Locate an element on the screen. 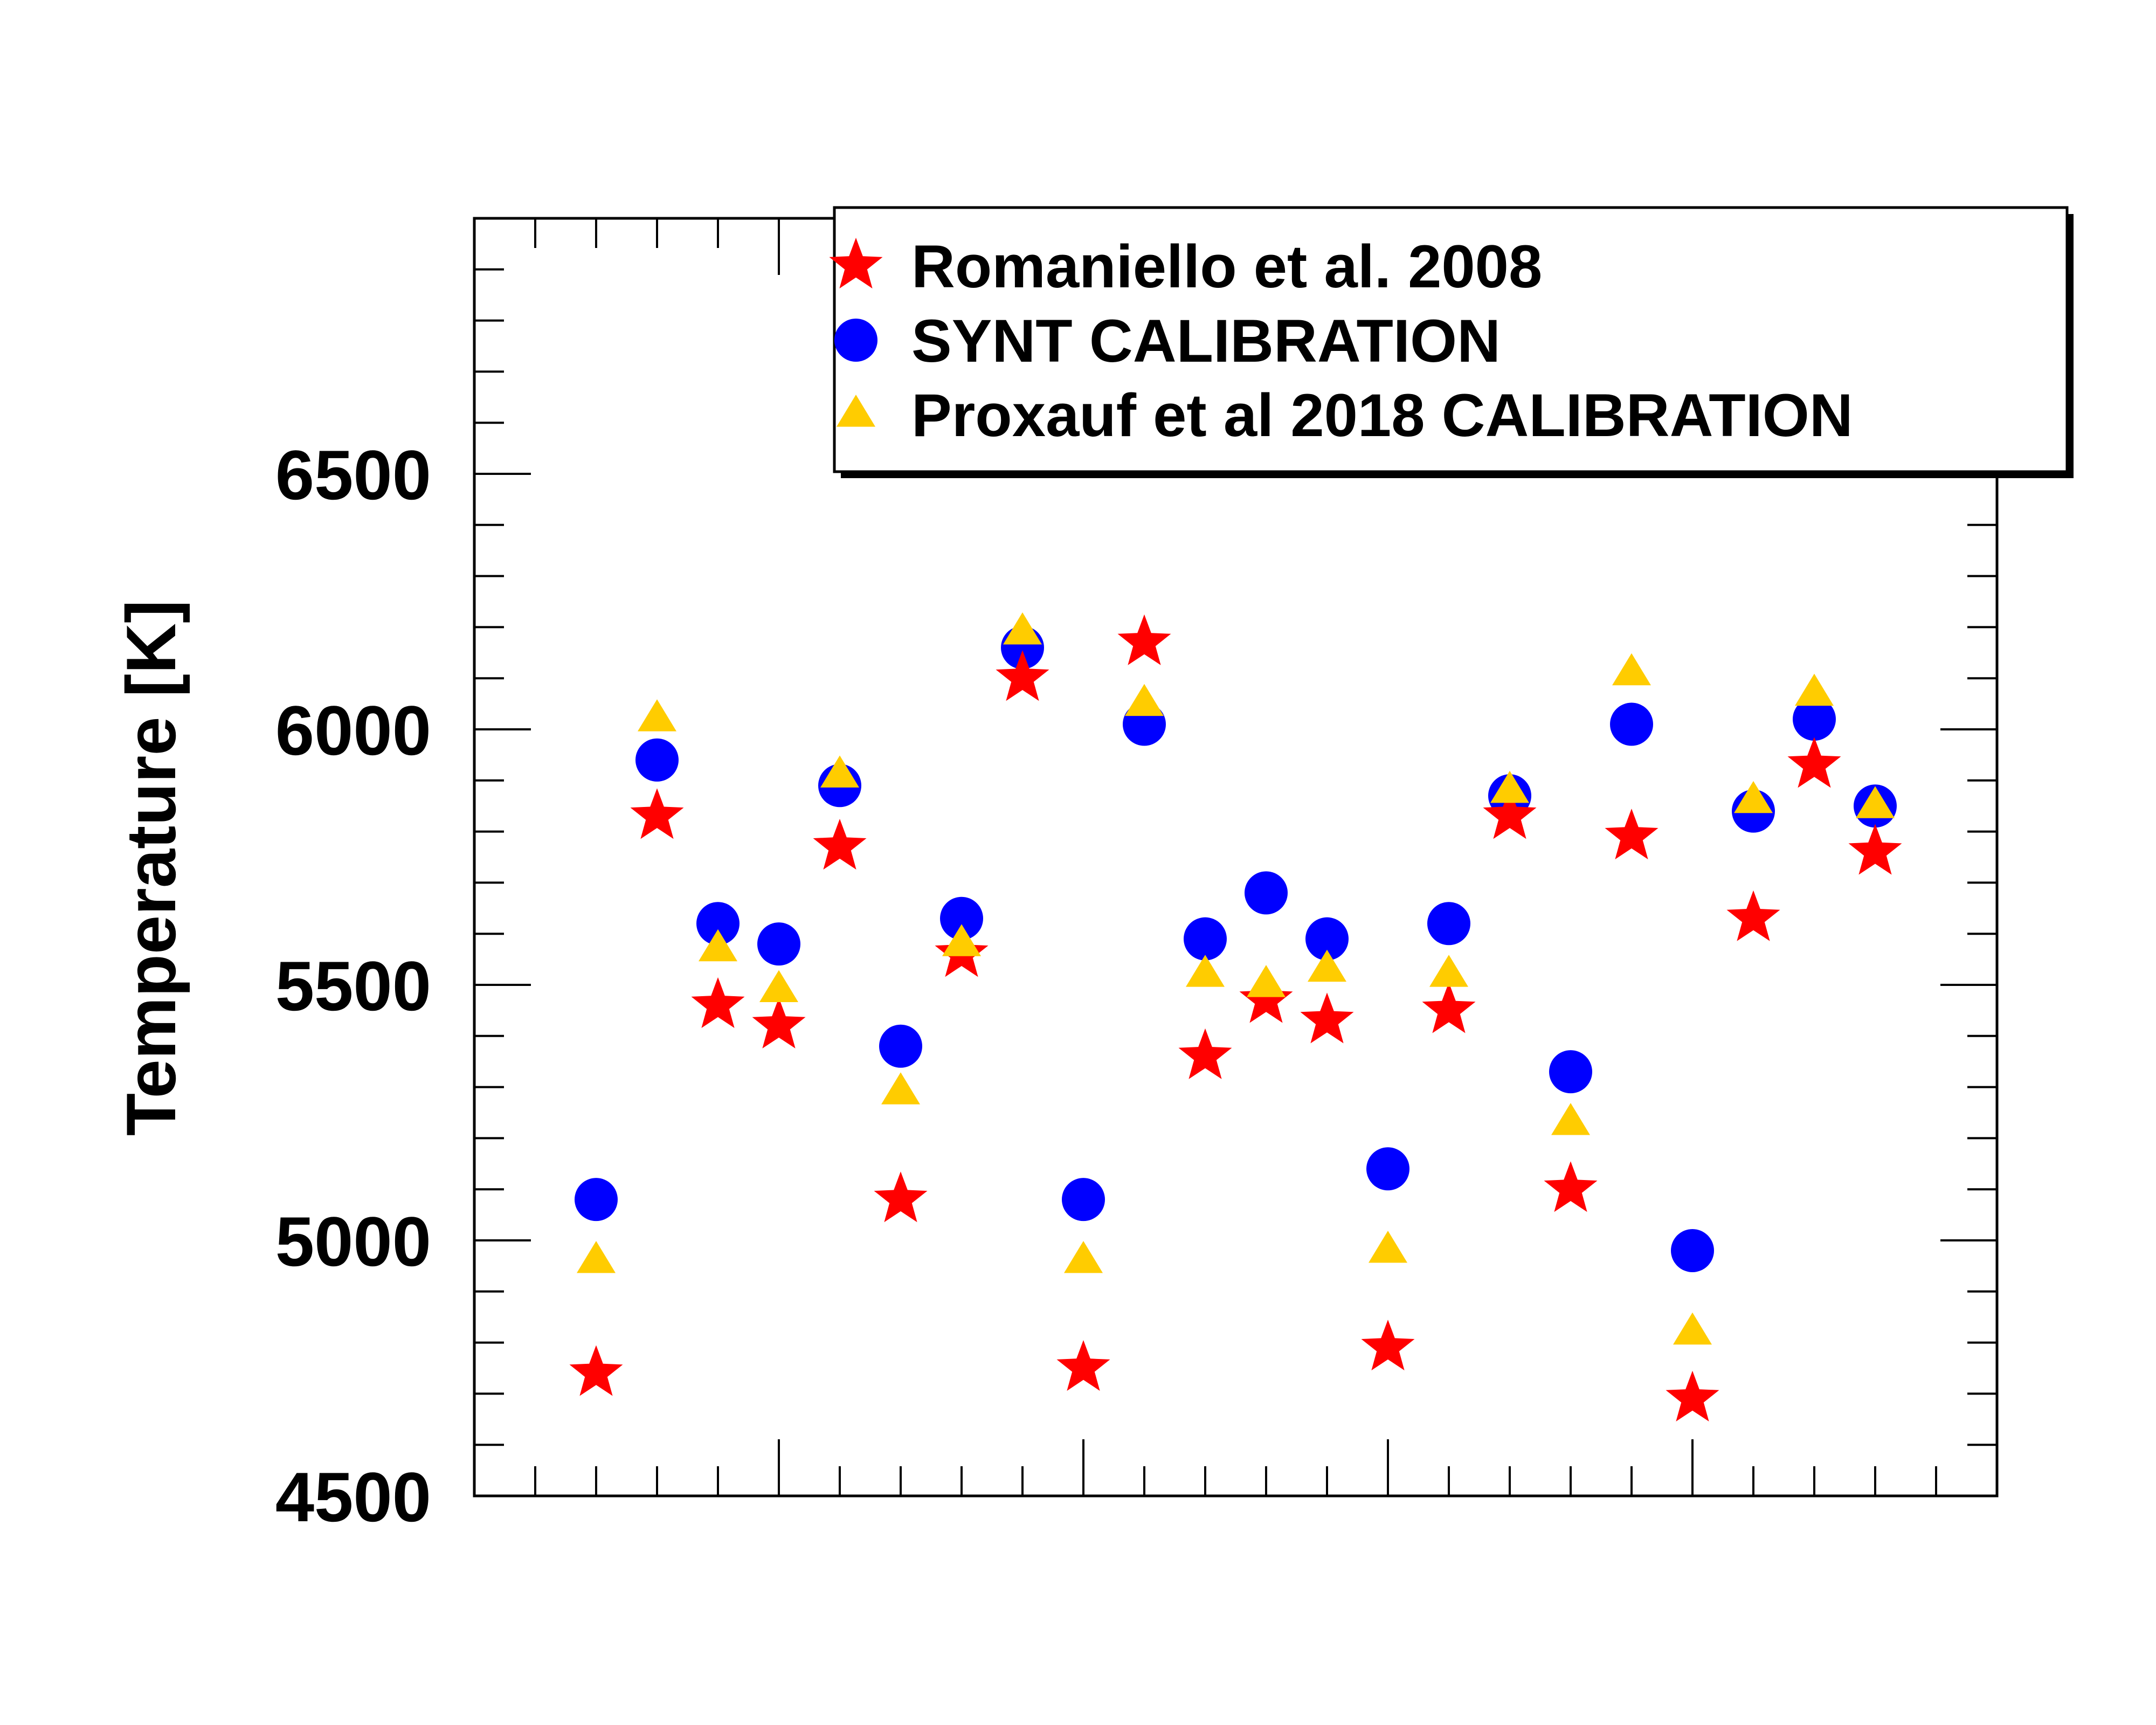 The width and height of the screenshot is (2156, 1725). y-tick-label: 6500 is located at coordinates (353, 475).